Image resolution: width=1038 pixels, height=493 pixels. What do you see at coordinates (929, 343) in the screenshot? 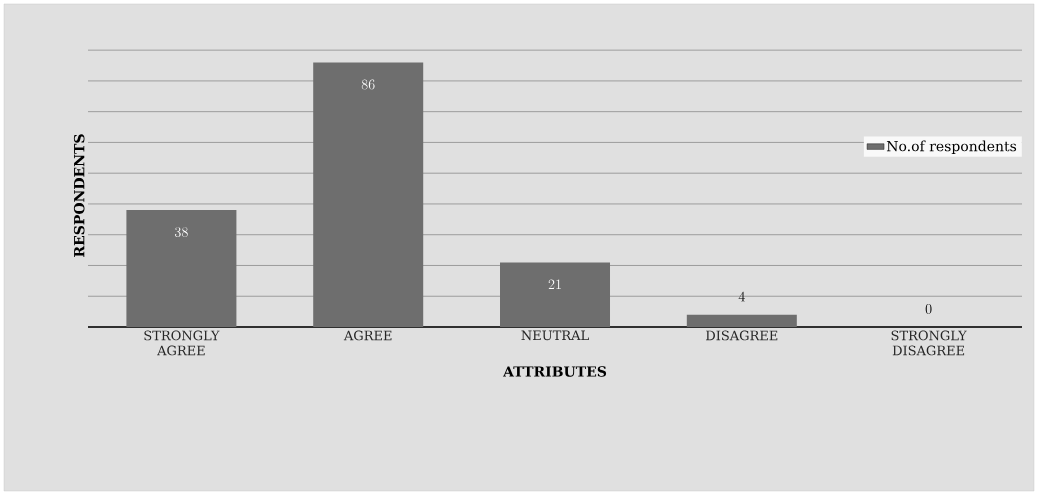
I see `x-tick-label: STRONGLY DISAGREE` at bounding box center [929, 343].